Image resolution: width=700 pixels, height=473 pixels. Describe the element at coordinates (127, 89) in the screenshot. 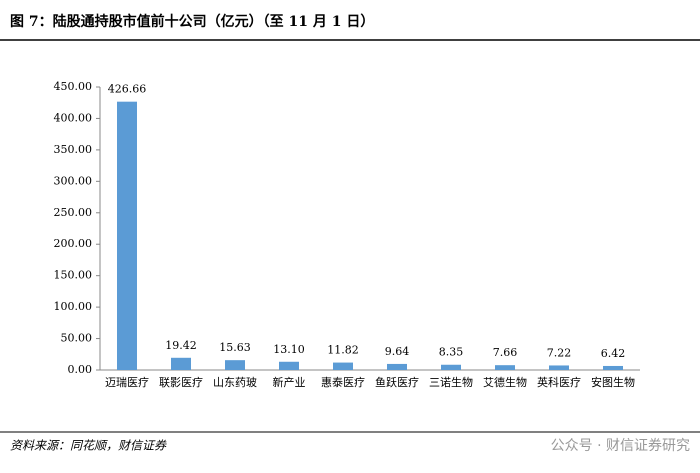

I see `data-label: 426.66` at that location.